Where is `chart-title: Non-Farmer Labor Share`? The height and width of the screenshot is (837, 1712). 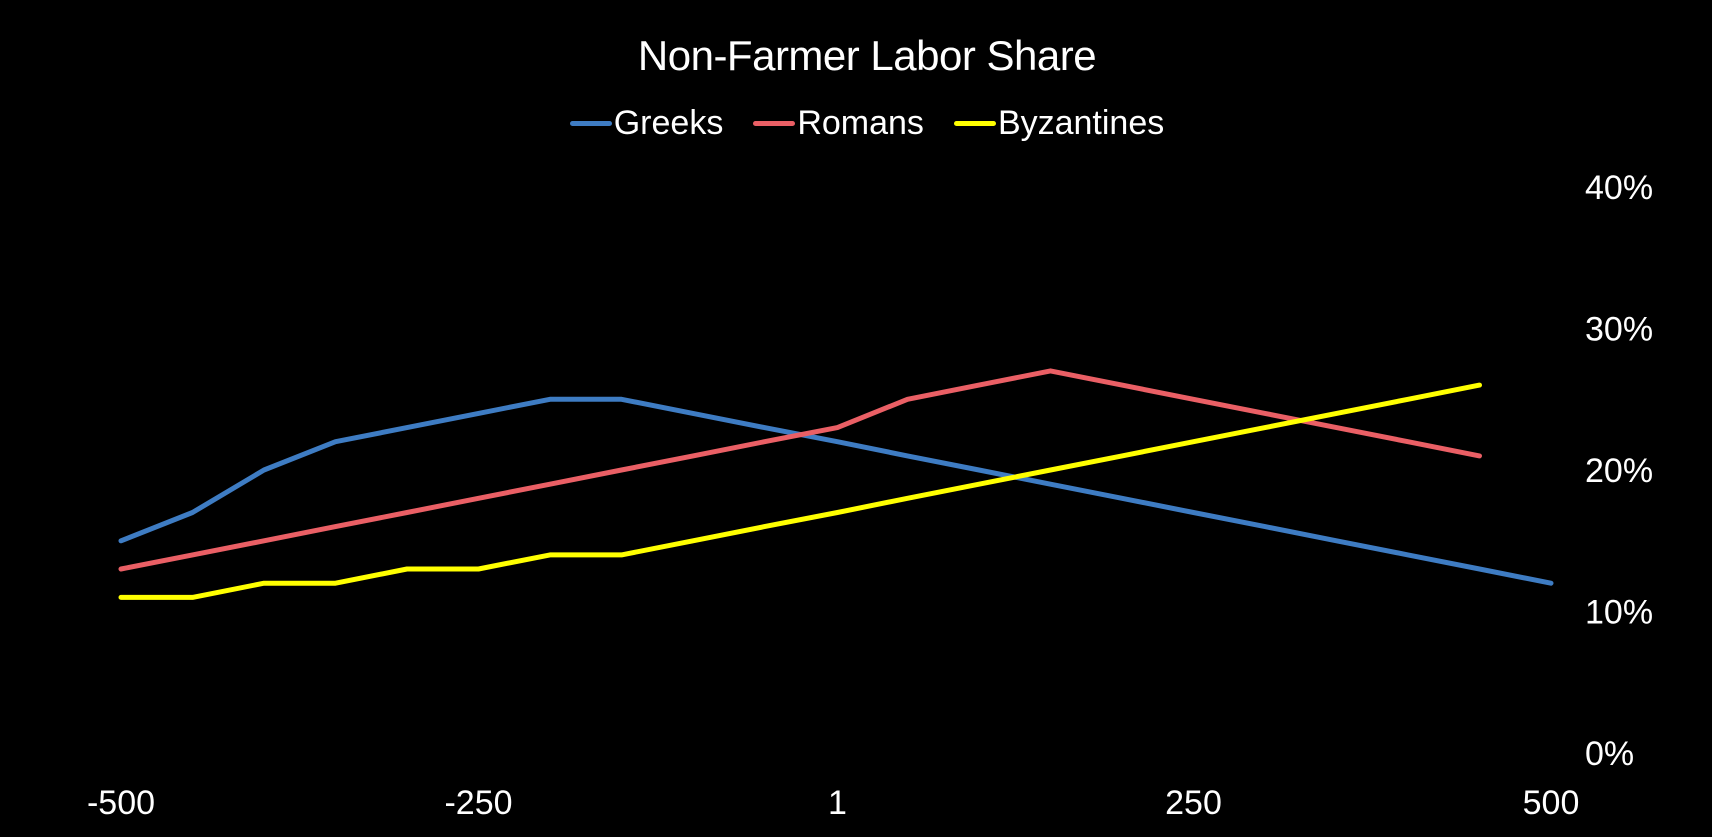
chart-title: Non-Farmer Labor Share is located at coordinates (867, 55).